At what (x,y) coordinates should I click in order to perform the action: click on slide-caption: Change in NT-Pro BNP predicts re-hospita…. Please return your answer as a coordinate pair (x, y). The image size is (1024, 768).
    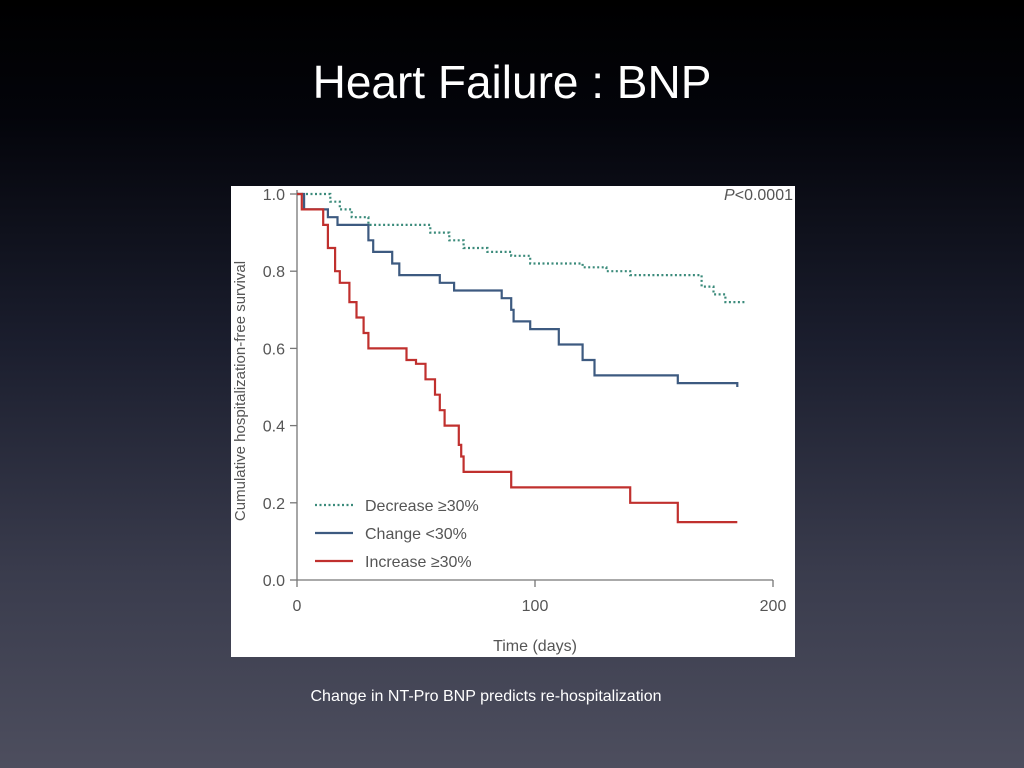
    Looking at the image, I should click on (486, 696).